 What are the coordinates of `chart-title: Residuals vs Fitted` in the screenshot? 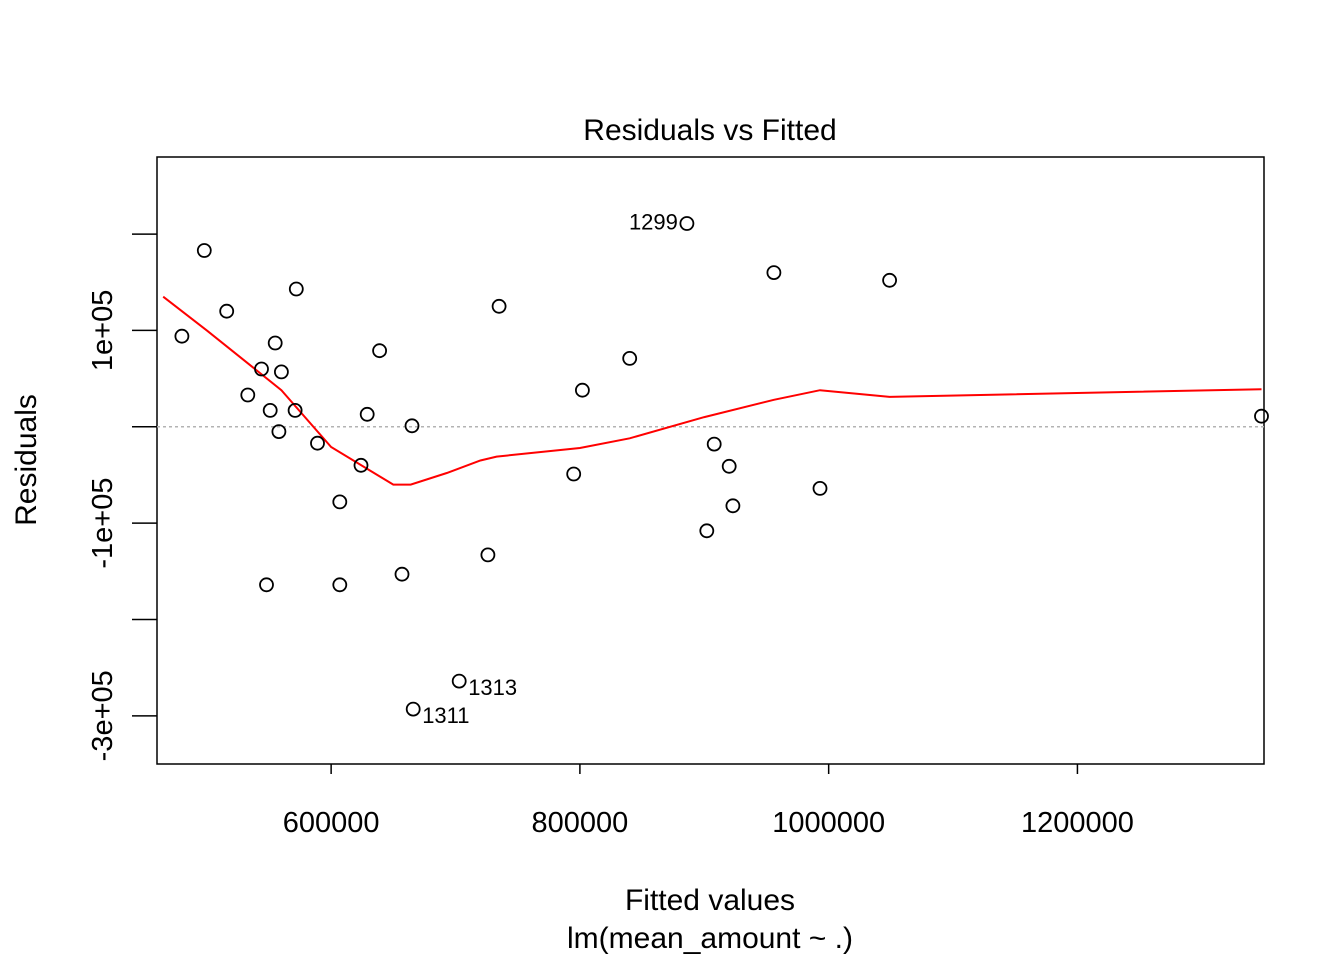 It's located at (709, 130).